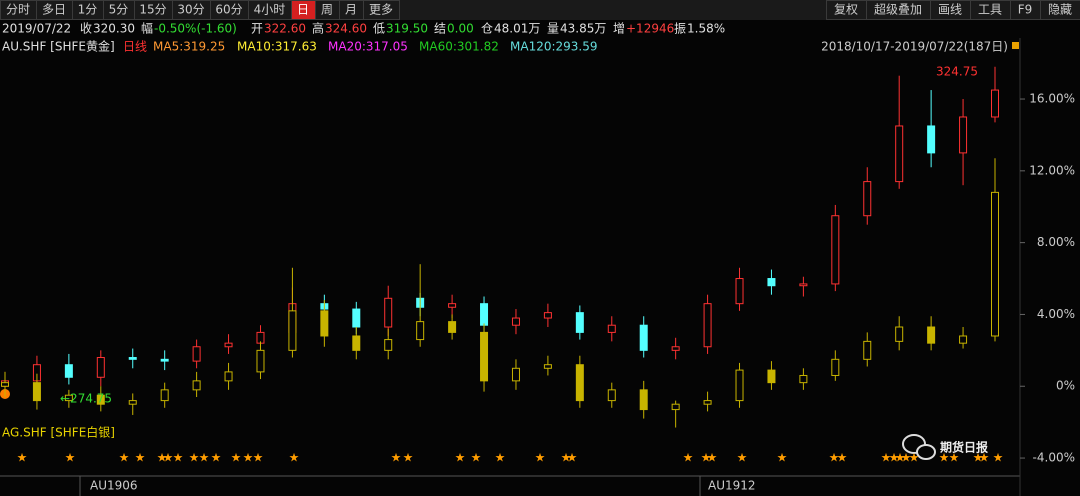 Image resolution: width=1080 pixels, height=496 pixels. Describe the element at coordinates (553, 29) in the screenshot. I see `info-label: 量` at that location.